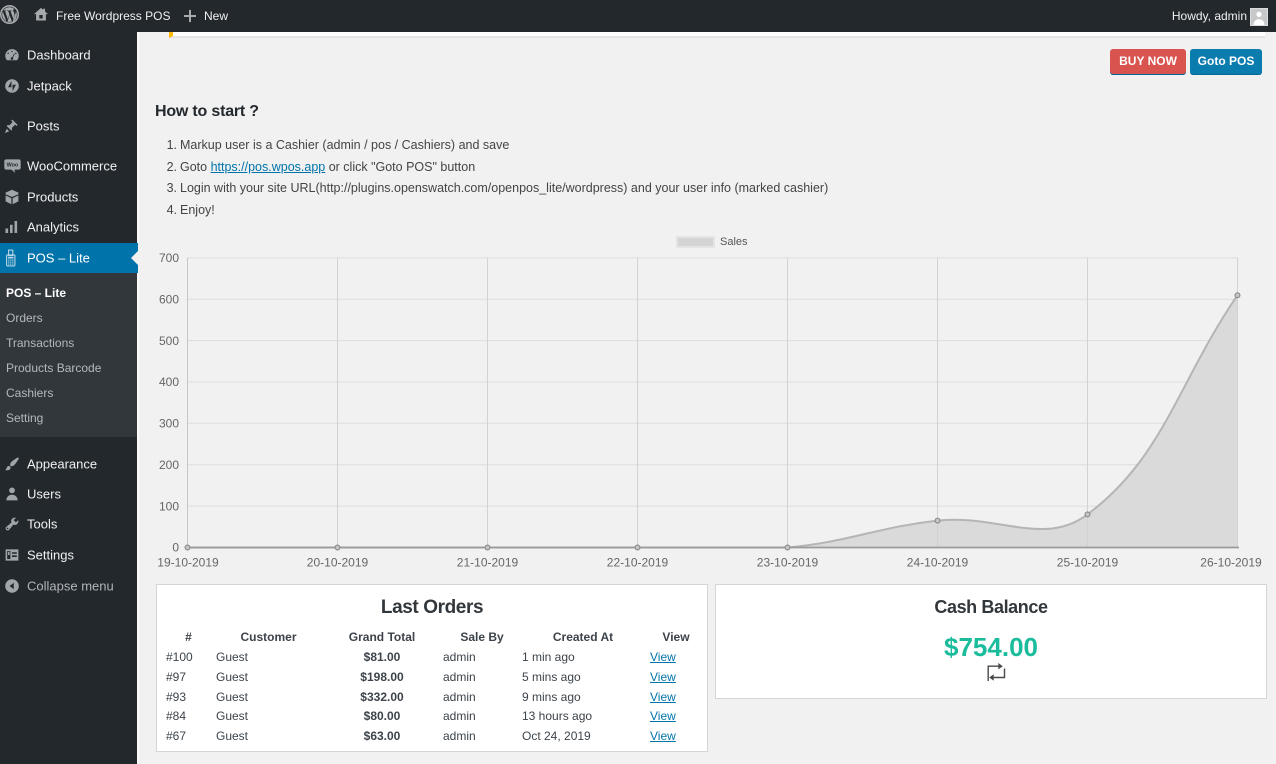  I want to click on svg-text: 700, so click(169, 258).